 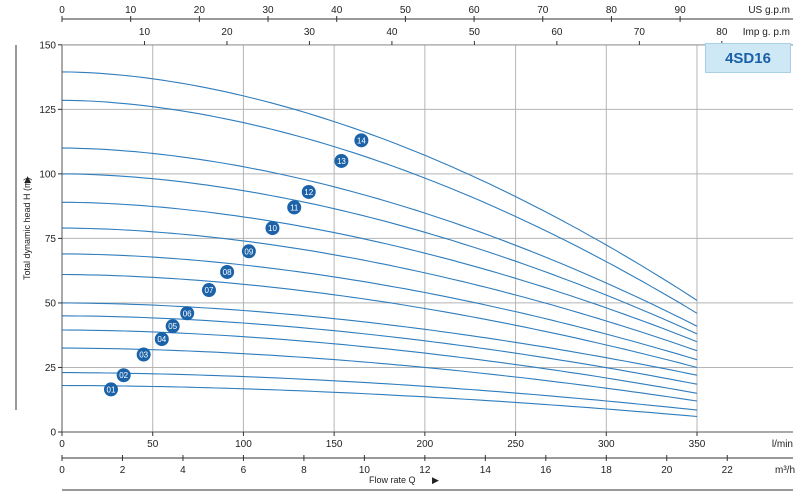 What do you see at coordinates (435, 480) in the screenshot?
I see `x-axis-arrow-icon: ▶` at bounding box center [435, 480].